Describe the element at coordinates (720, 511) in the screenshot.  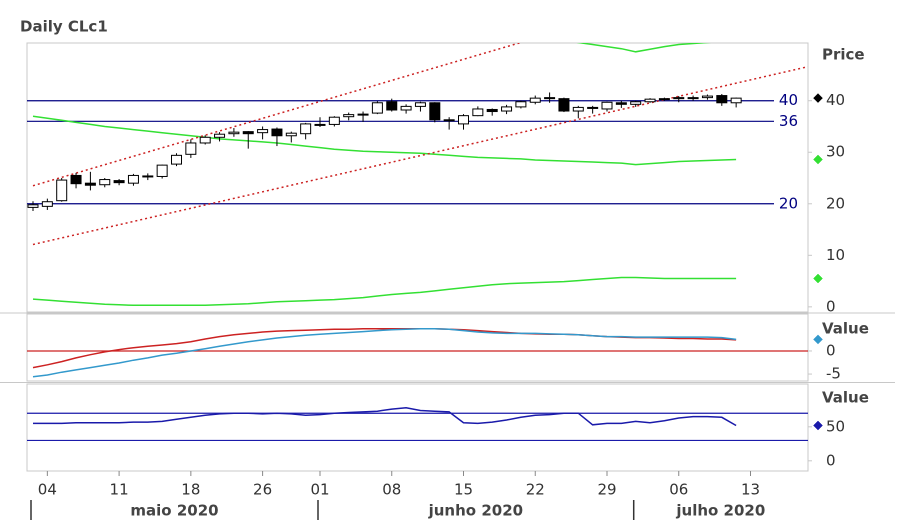
I see `month-label: julho 2020` at that location.